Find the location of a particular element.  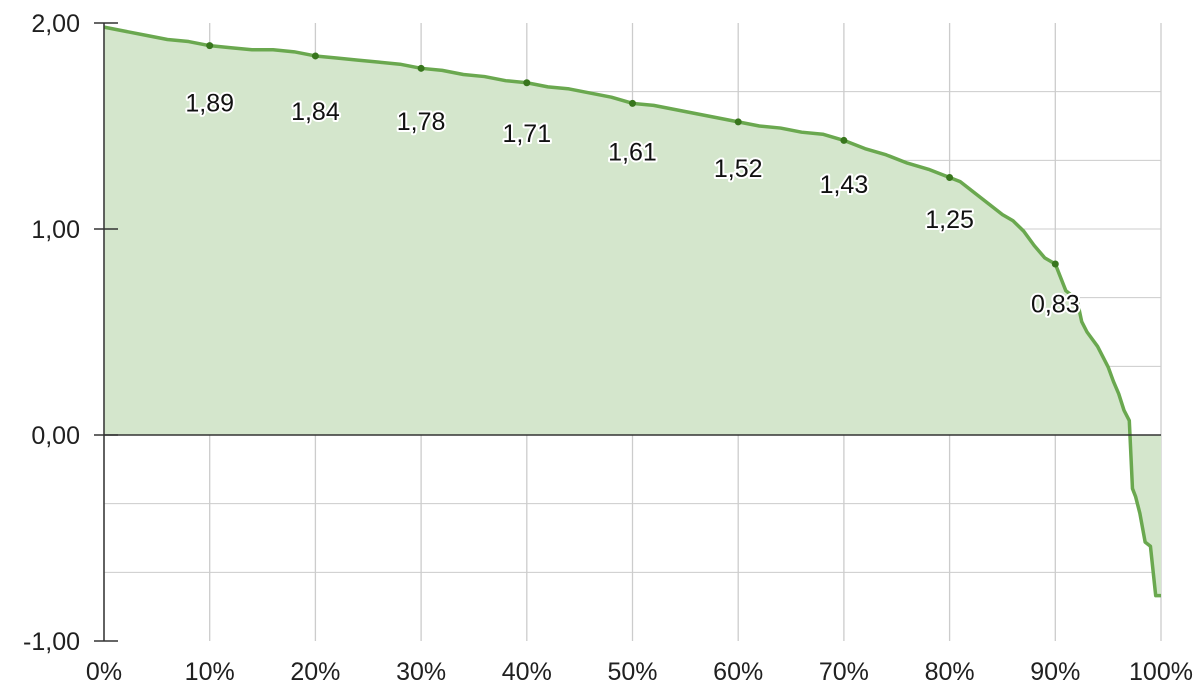

x-tick-label: 90% is located at coordinates (1055, 672).